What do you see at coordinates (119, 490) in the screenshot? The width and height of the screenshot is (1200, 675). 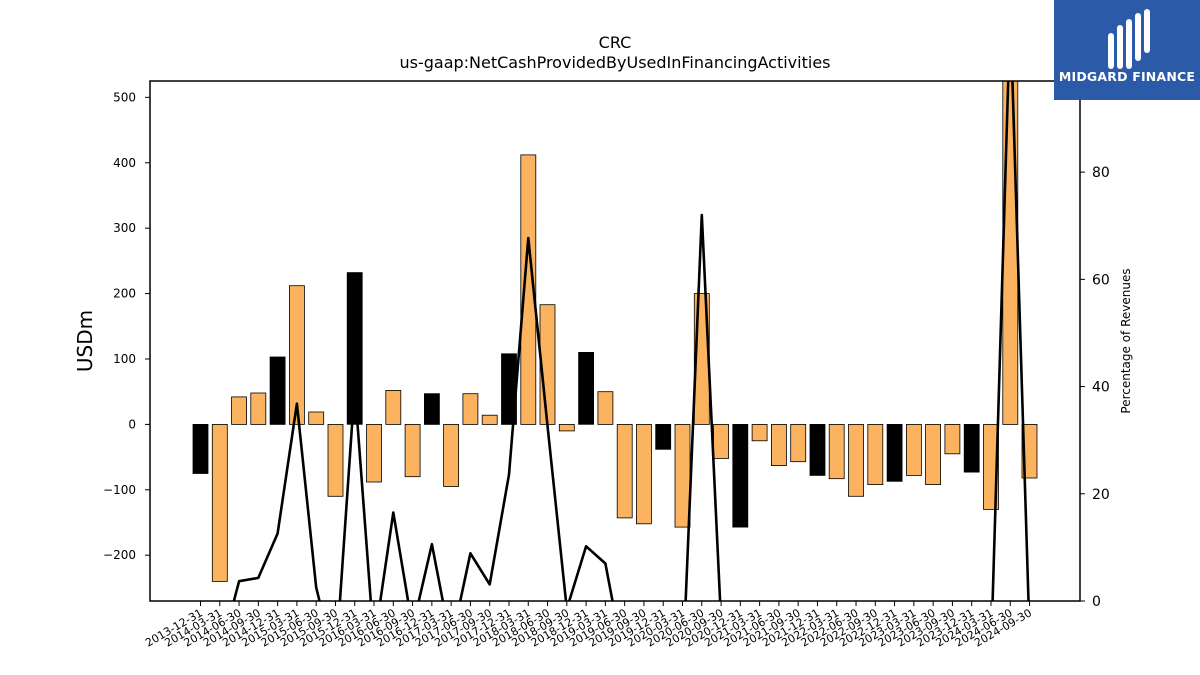 I see `y-tick-label: −100` at bounding box center [119, 490].